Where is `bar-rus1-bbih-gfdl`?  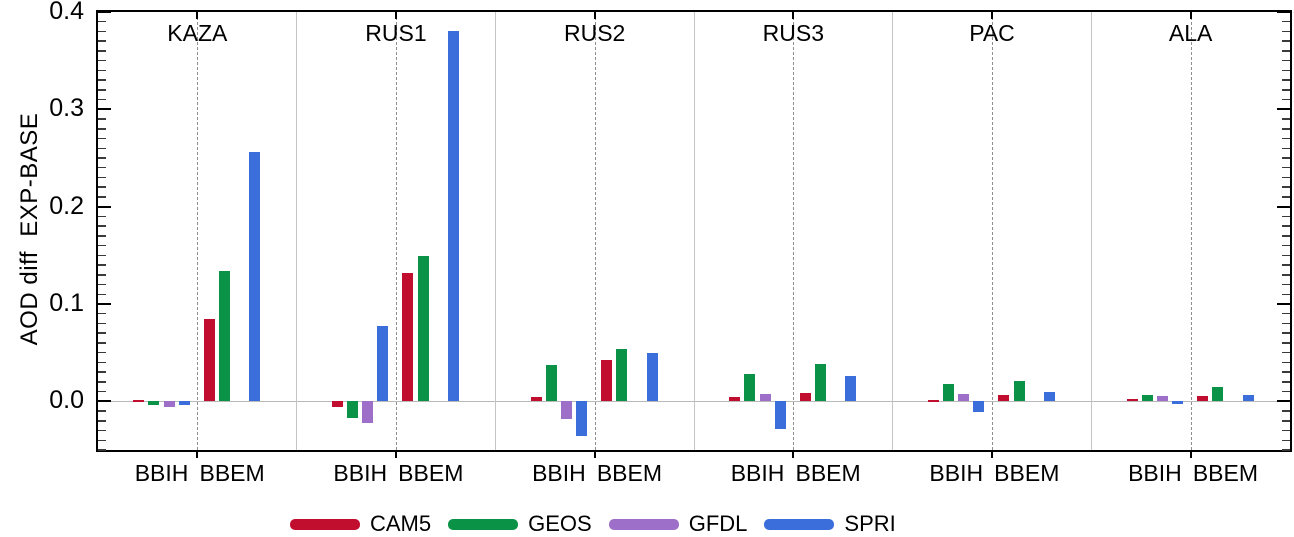
bar-rus1-bbih-gfdl is located at coordinates (368, 412).